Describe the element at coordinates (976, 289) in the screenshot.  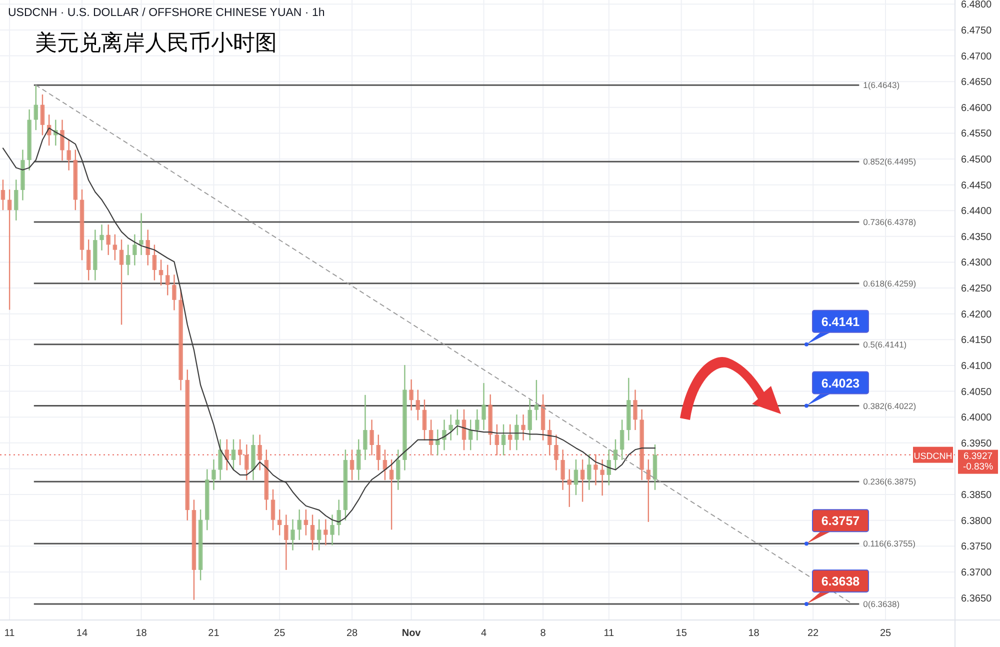
I see `y-tick-label: 6.4250` at that location.